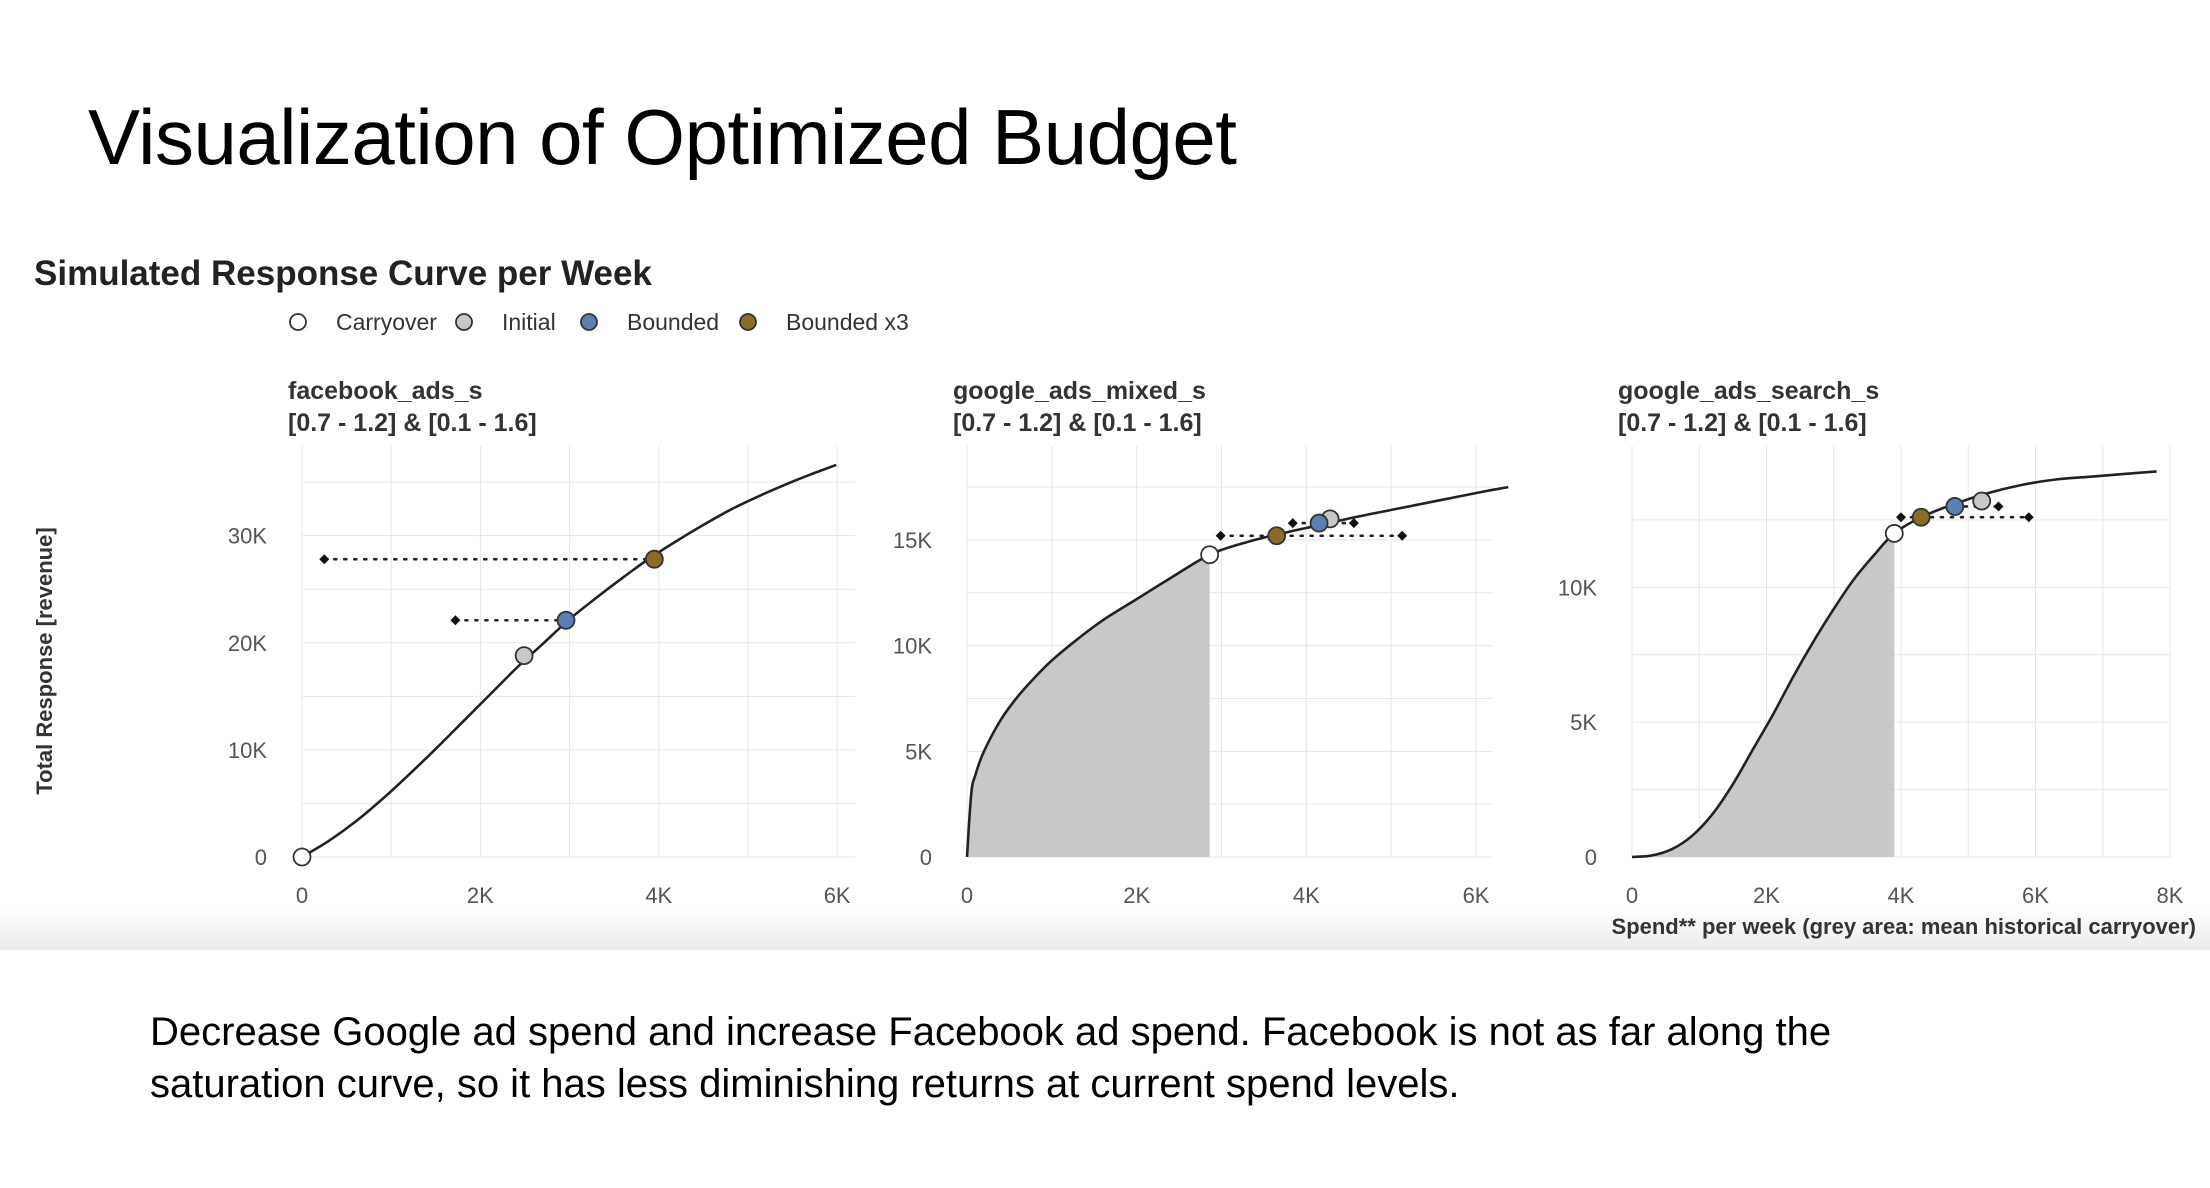 This screenshot has height=1188, width=2210. I want to click on y-tick-label: 30K, so click(247, 536).